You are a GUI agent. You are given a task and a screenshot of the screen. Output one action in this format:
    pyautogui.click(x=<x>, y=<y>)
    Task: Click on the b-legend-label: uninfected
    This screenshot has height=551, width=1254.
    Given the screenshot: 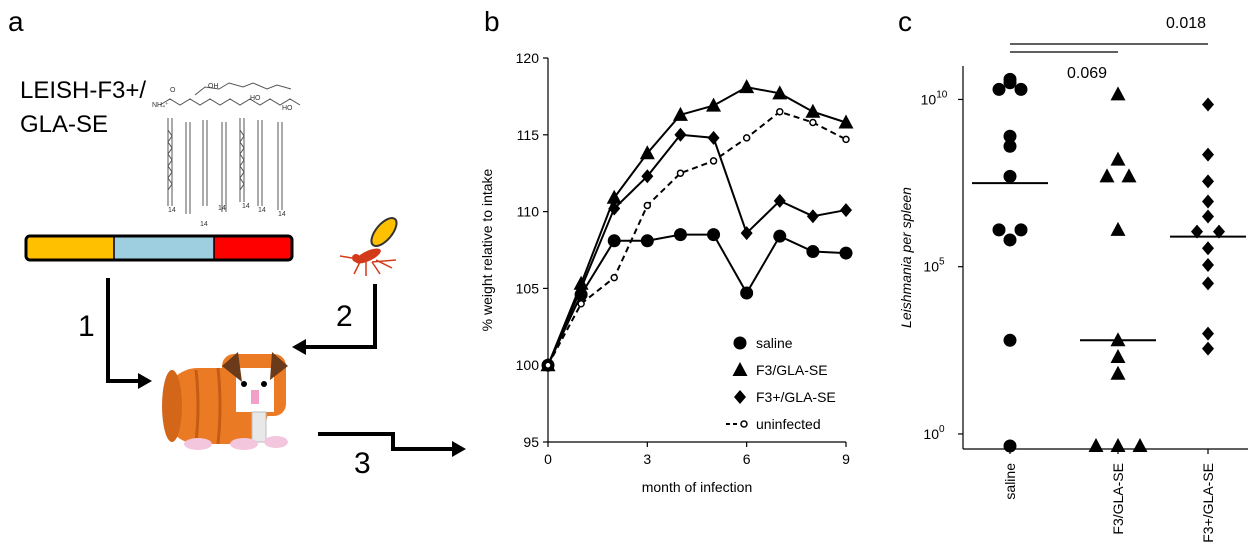 What is the action you would take?
    pyautogui.click(x=788, y=424)
    